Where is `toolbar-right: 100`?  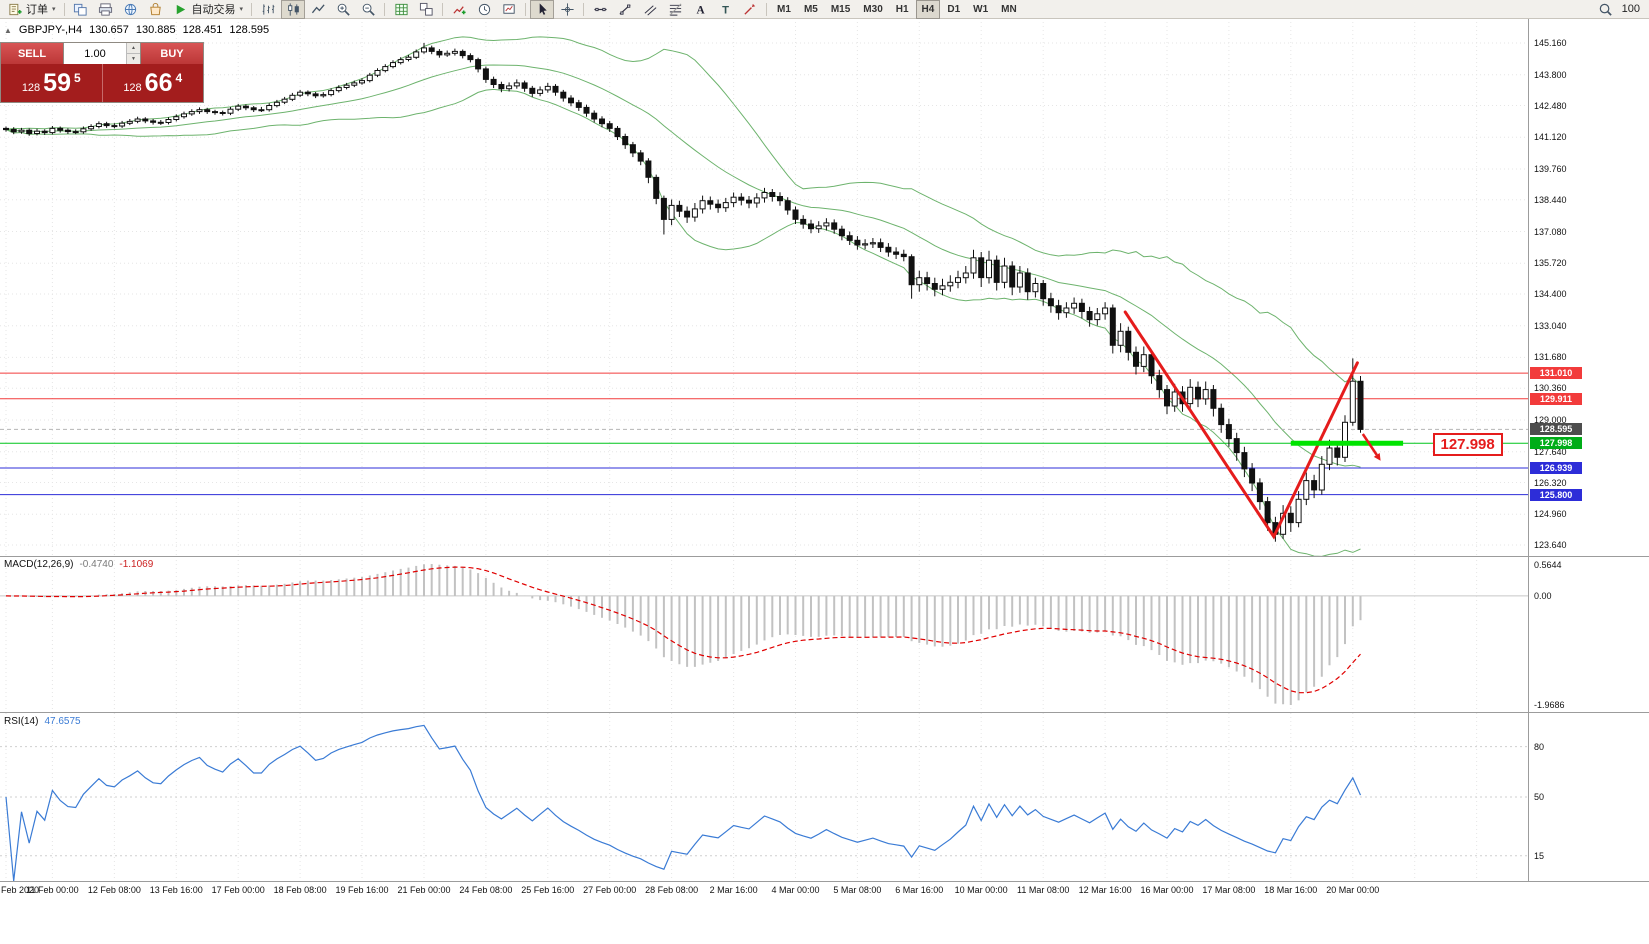 toolbar-right: 100 is located at coordinates (1620, 9).